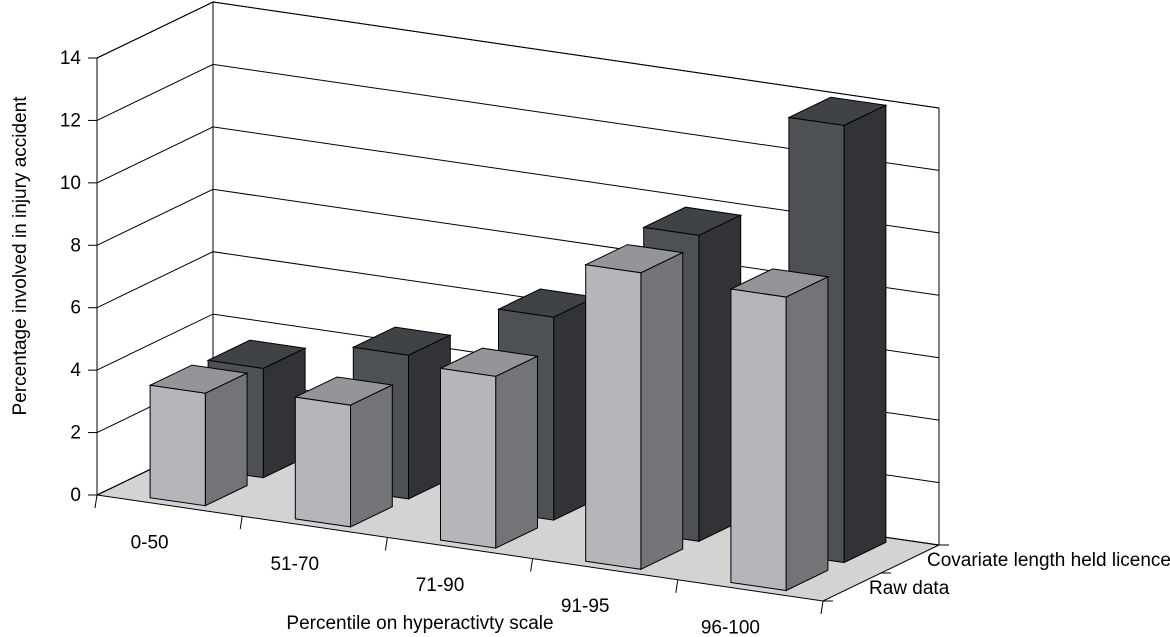 This screenshot has height=637, width=1170. Describe the element at coordinates (1048, 560) in the screenshot. I see `series-label: Covariate length held licence` at that location.